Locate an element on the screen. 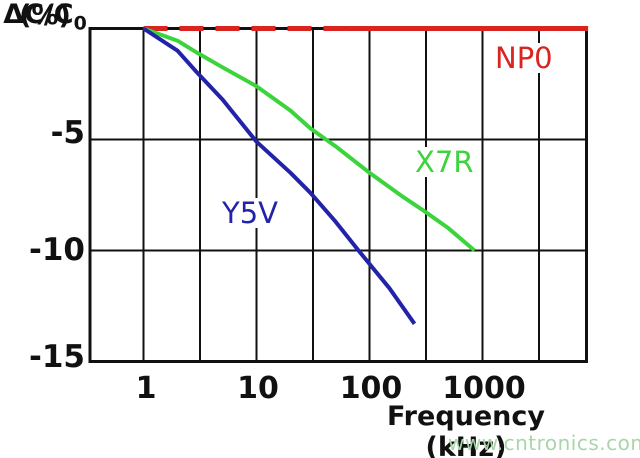  x-tick-1: 1 is located at coordinates (146, 388).